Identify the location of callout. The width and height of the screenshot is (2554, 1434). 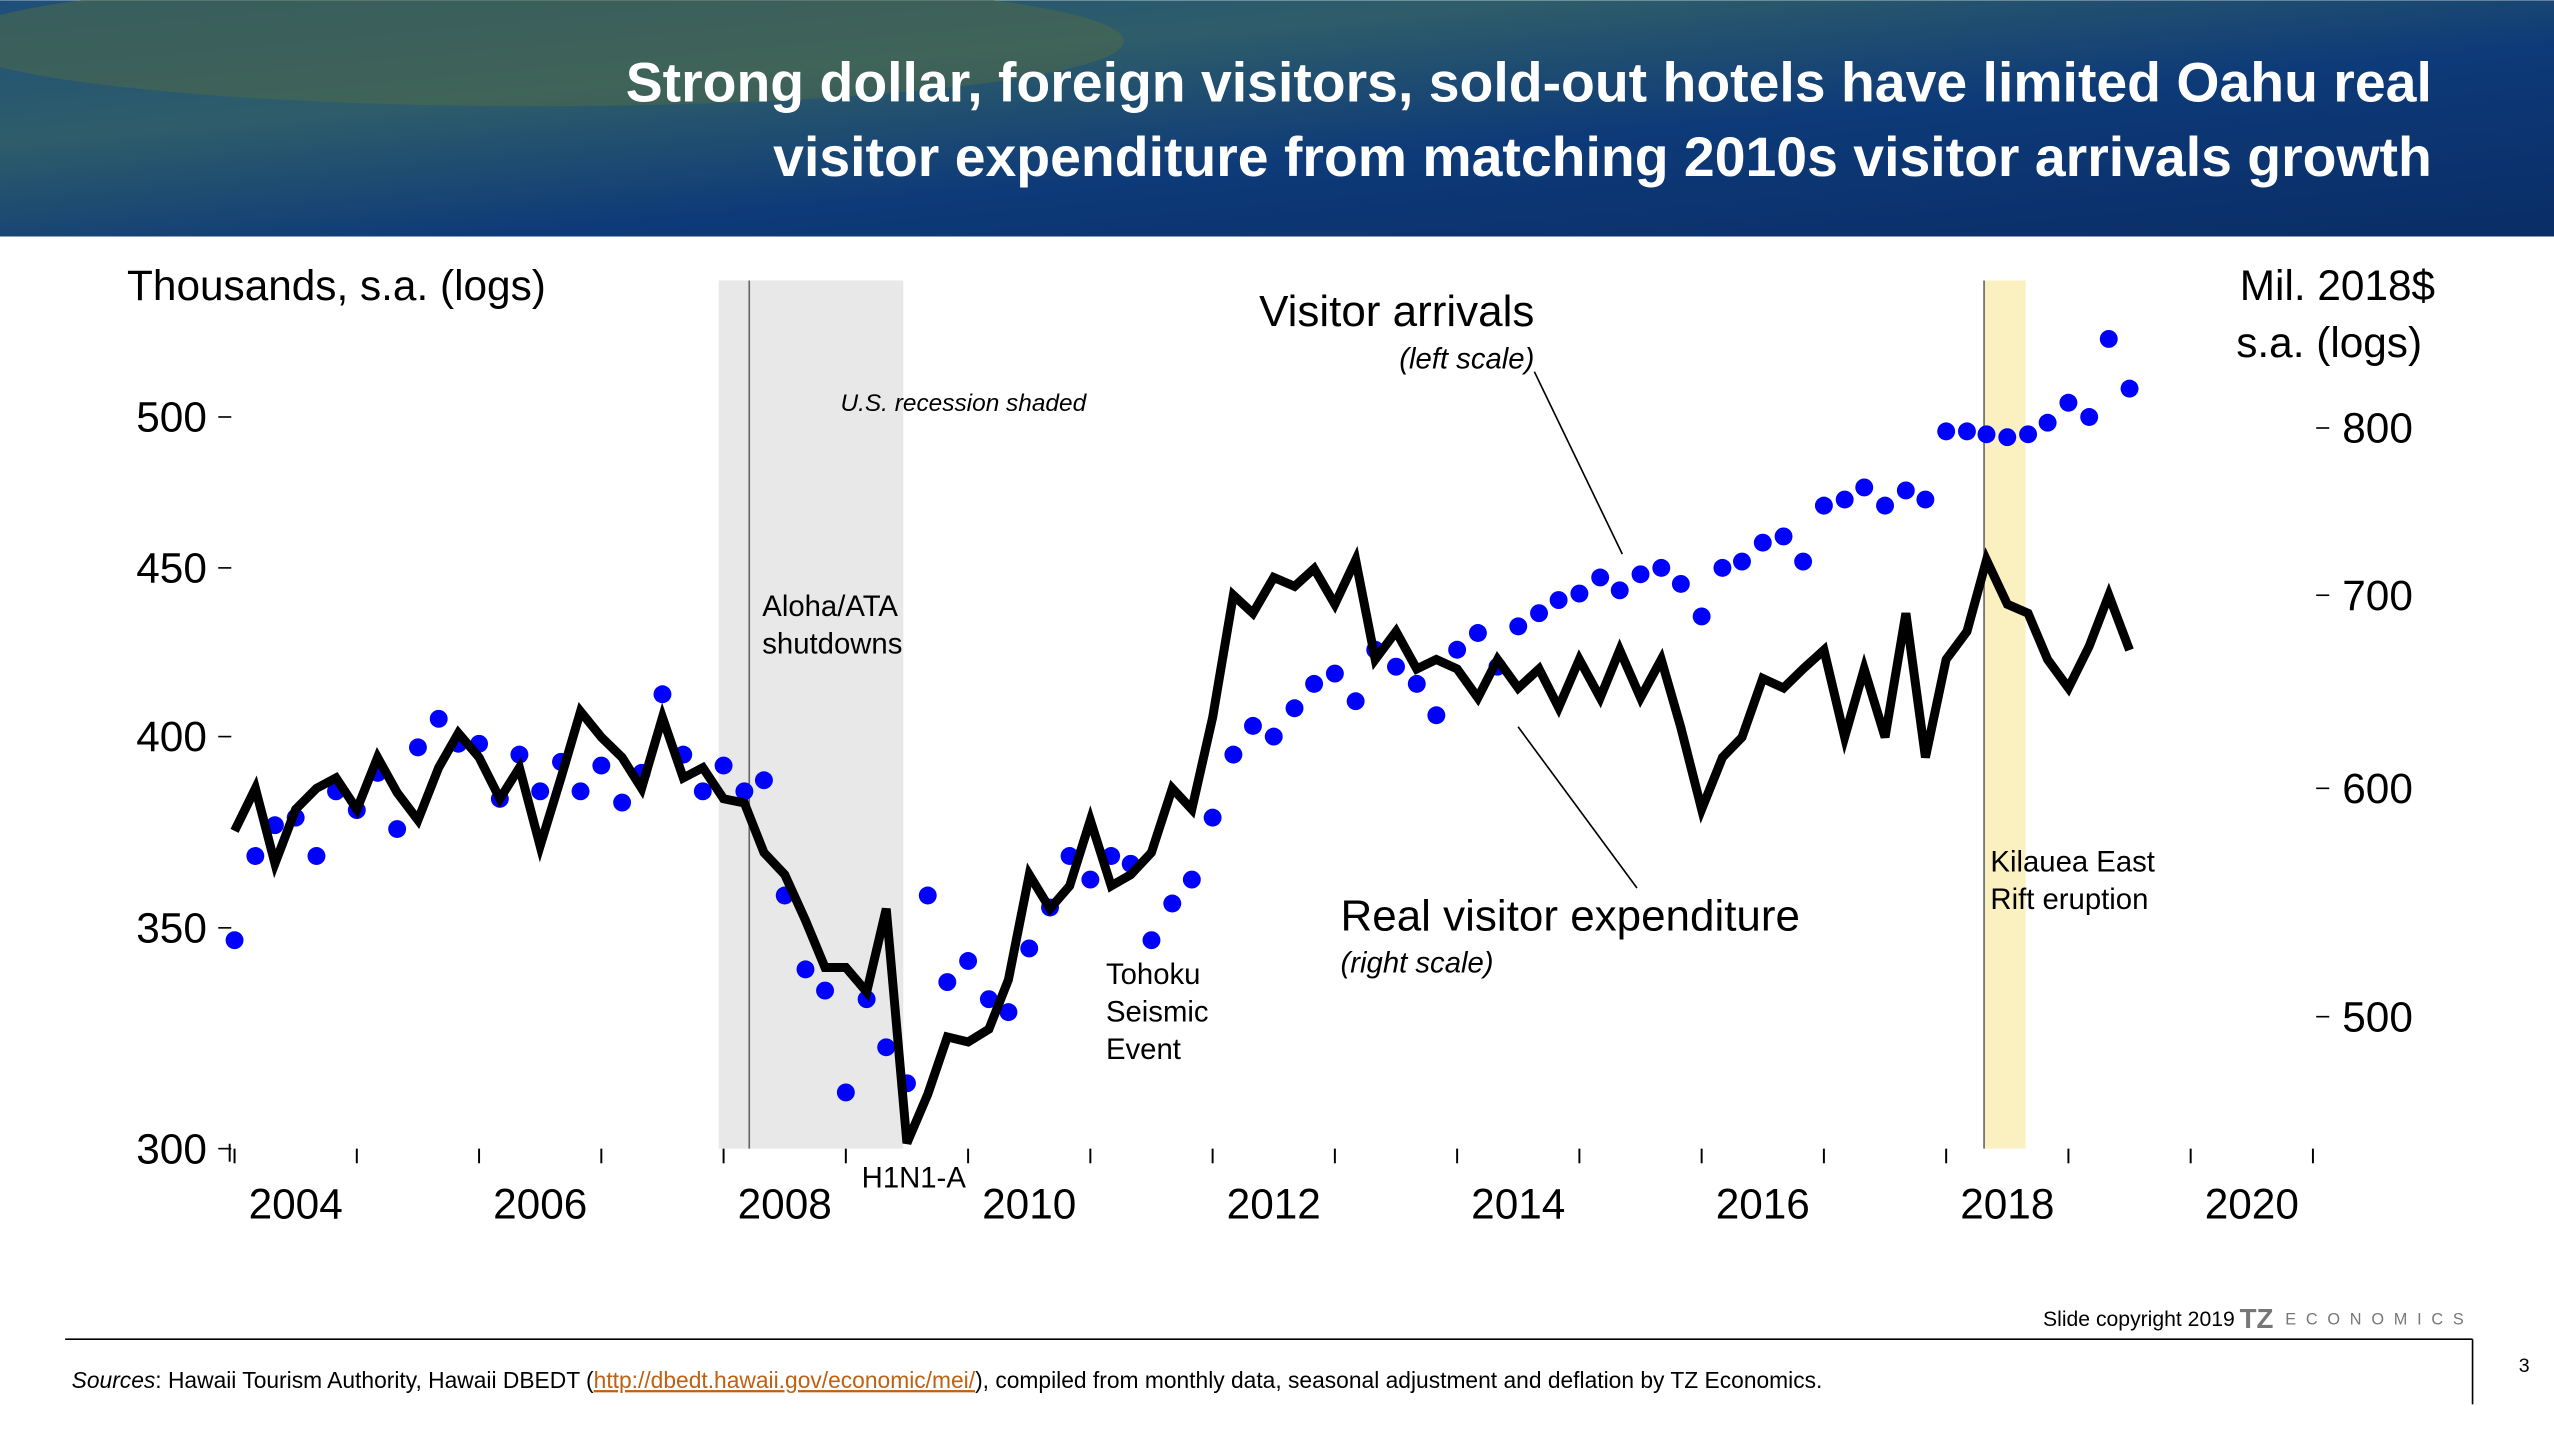
(1578, 463).